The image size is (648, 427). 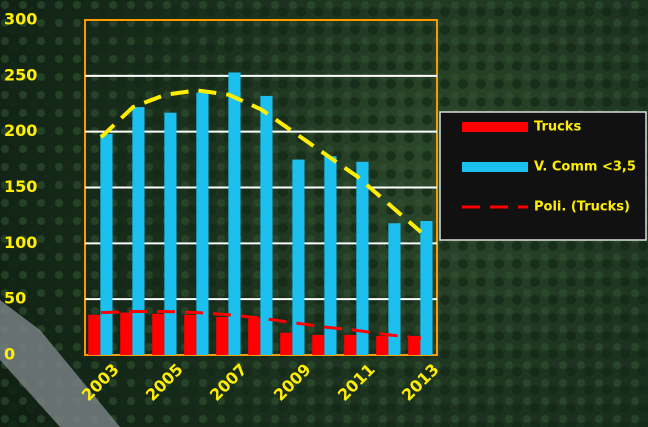 I want to click on road, so click(x=60, y=363).